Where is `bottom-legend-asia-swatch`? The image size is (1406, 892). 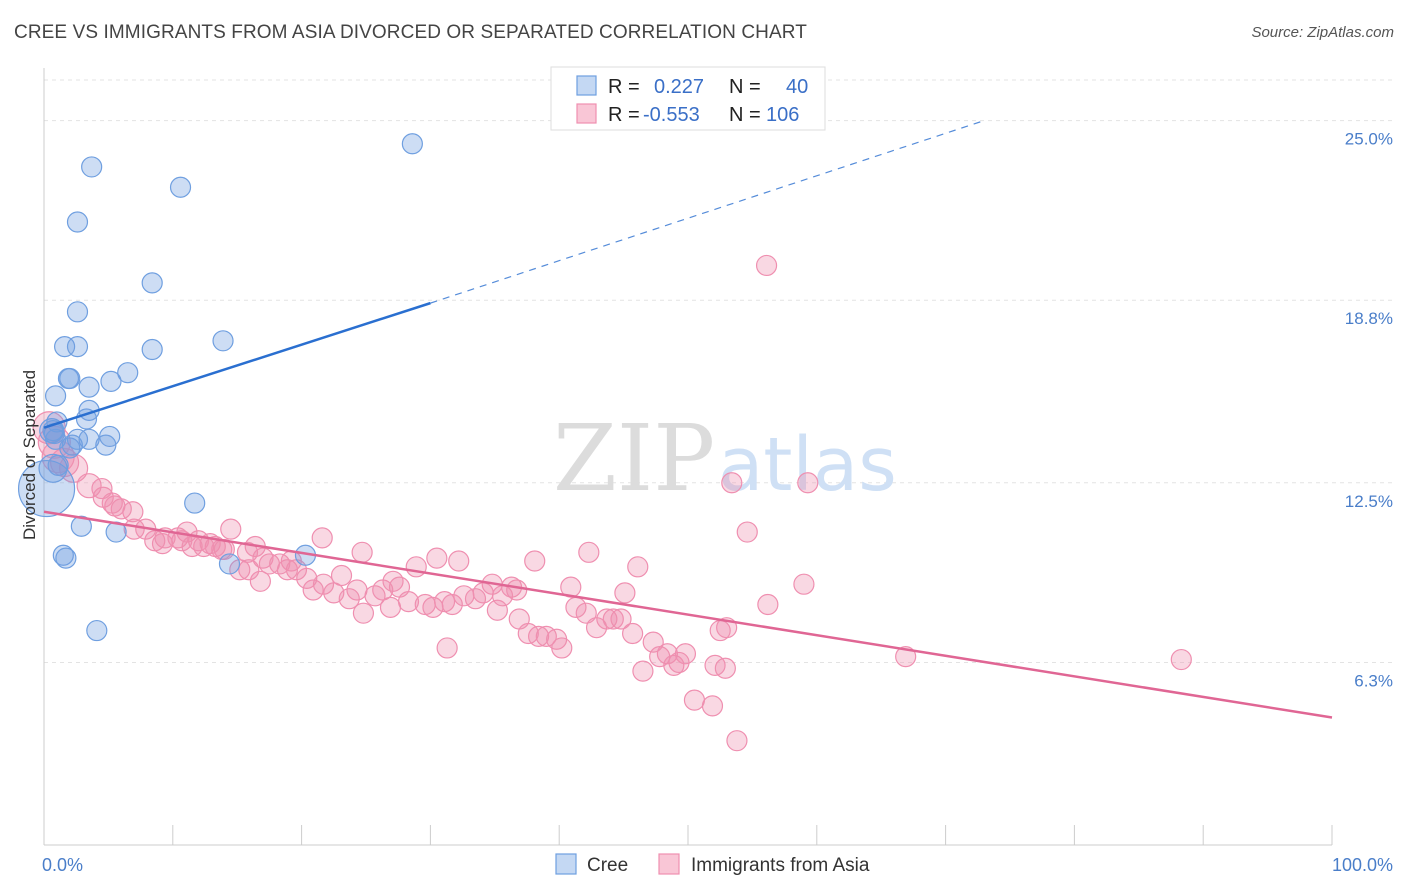 bottom-legend-asia-swatch is located at coordinates (669, 864).